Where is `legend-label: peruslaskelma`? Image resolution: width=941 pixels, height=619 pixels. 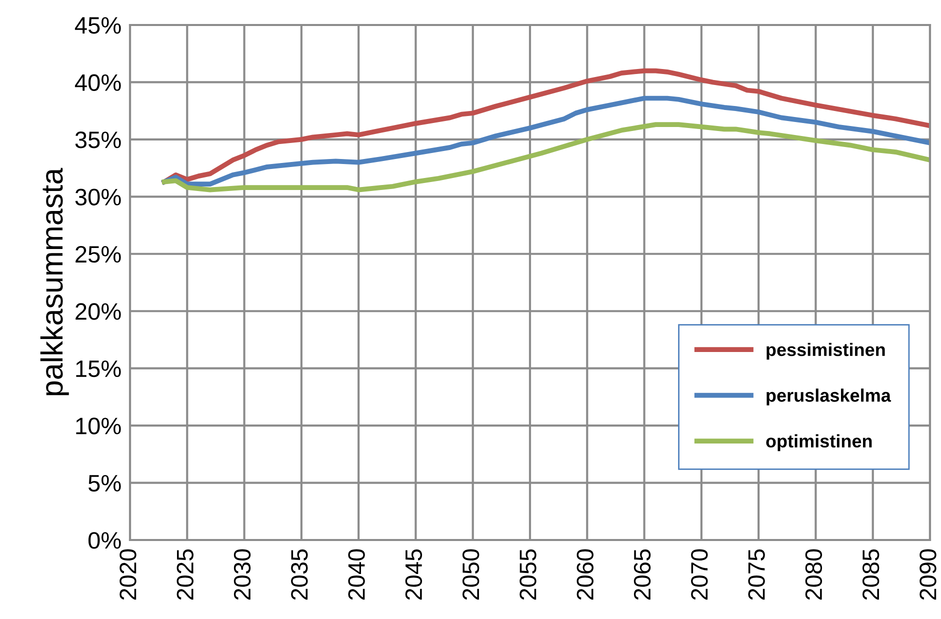 legend-label: peruslaskelma is located at coordinates (829, 397).